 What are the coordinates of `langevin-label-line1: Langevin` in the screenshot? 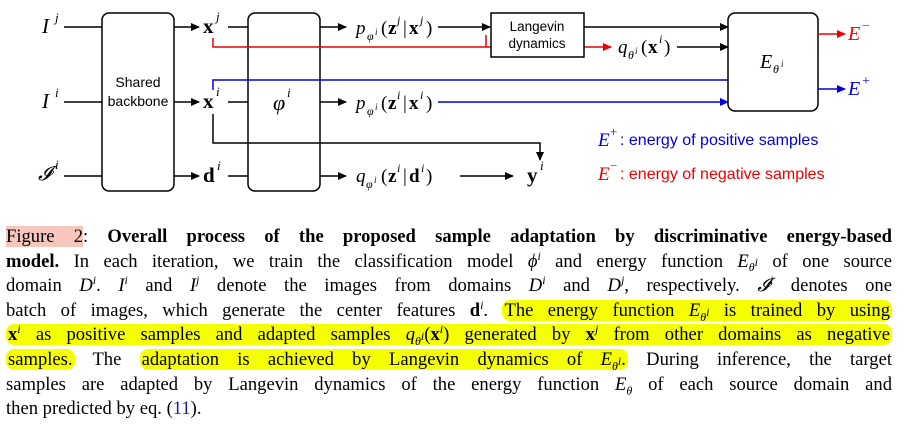 It's located at (537, 26).